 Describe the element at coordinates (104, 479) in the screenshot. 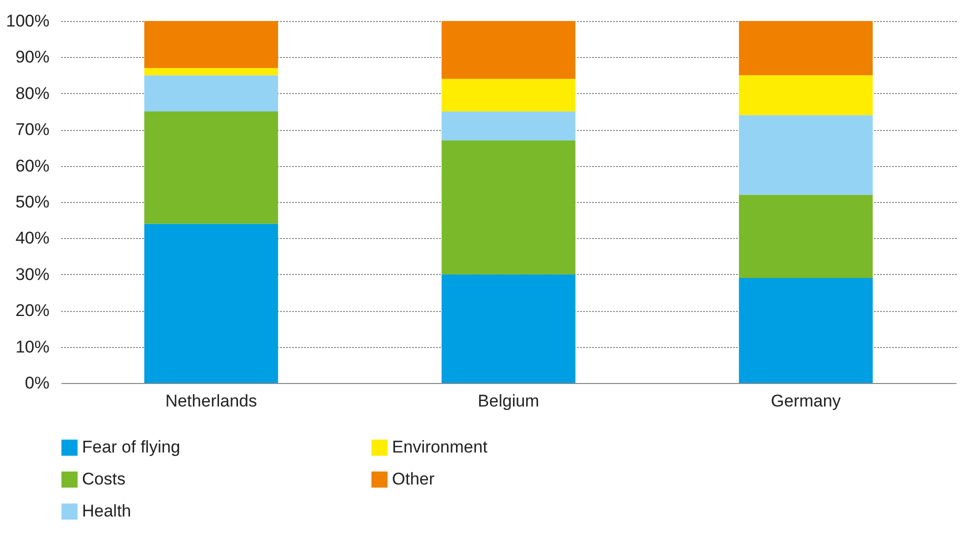

I see `legend-label: Costs` at that location.